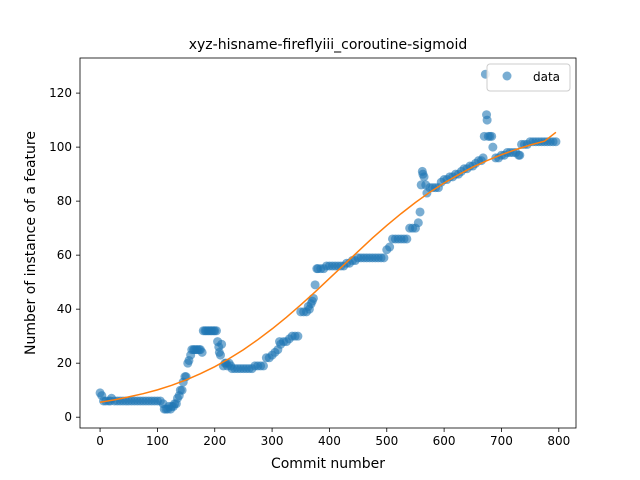 This screenshot has height=480, width=640. I want to click on y-tick-label: 120, so click(60, 93).